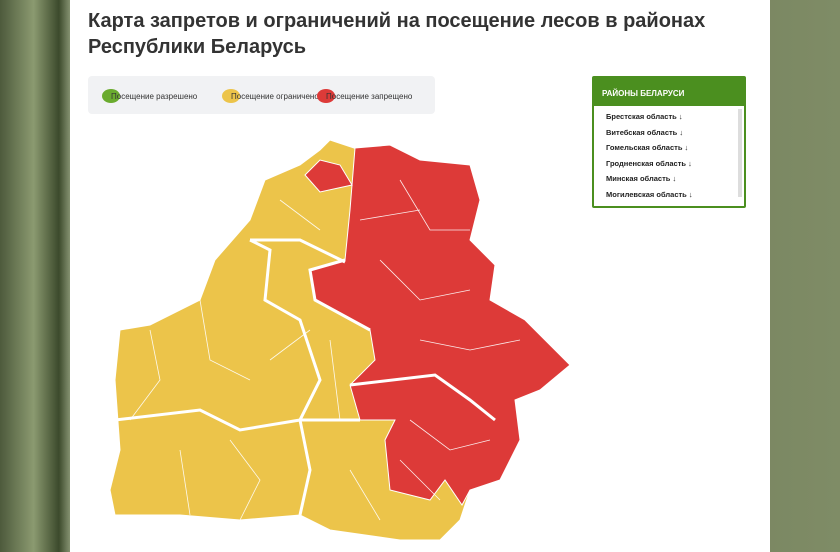  What do you see at coordinates (275, 96) in the screenshot?
I see `legend-label: Посещение ограничено` at bounding box center [275, 96].